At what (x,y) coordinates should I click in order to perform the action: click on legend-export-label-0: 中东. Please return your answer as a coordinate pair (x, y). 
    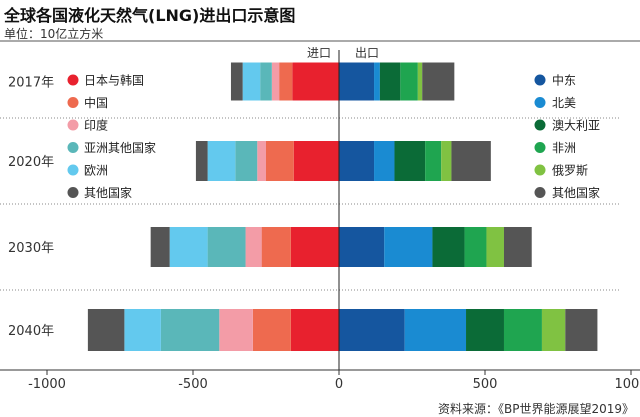
    Looking at the image, I should click on (564, 80).